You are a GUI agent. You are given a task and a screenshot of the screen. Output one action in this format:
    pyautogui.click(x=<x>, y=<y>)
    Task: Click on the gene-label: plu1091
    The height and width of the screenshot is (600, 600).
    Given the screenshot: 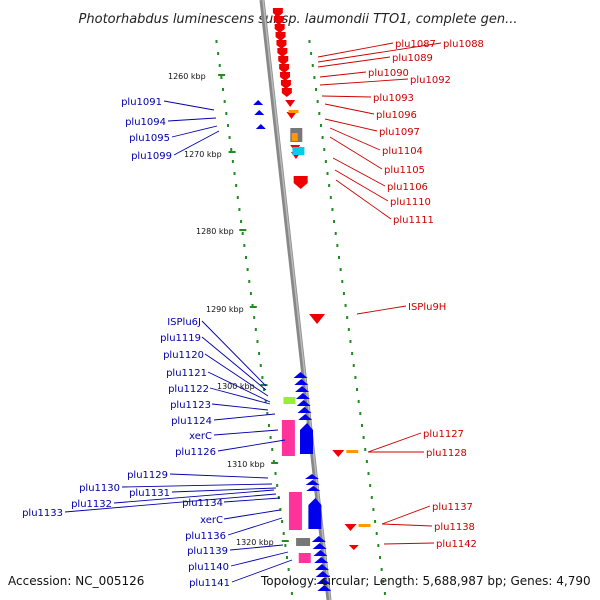 What is the action you would take?
    pyautogui.click(x=141, y=102)
    